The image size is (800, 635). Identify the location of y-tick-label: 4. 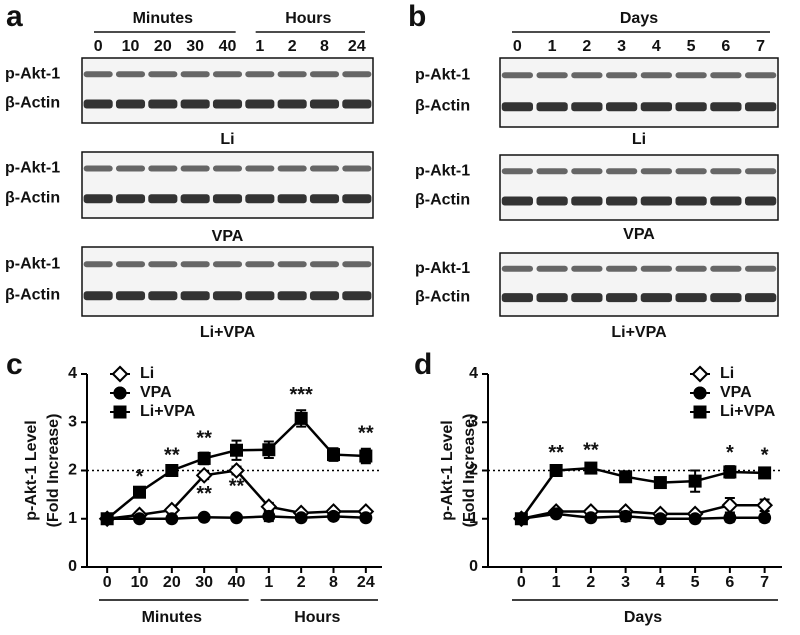
(72, 373).